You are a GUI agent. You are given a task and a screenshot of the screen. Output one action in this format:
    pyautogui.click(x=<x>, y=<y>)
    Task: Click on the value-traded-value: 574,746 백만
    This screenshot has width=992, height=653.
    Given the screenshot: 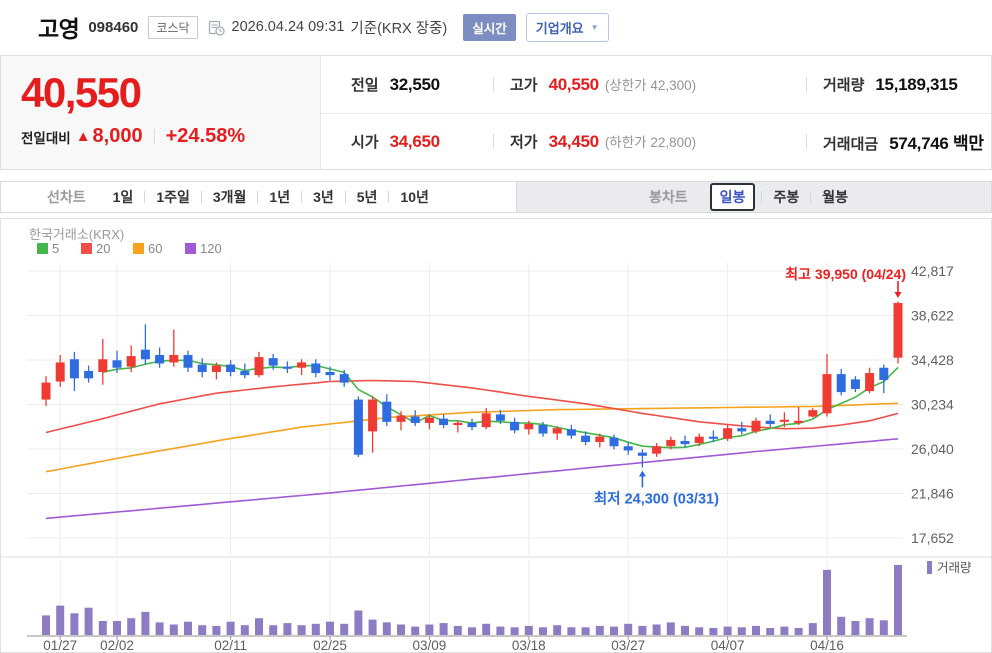 What is the action you would take?
    pyautogui.click(x=936, y=143)
    